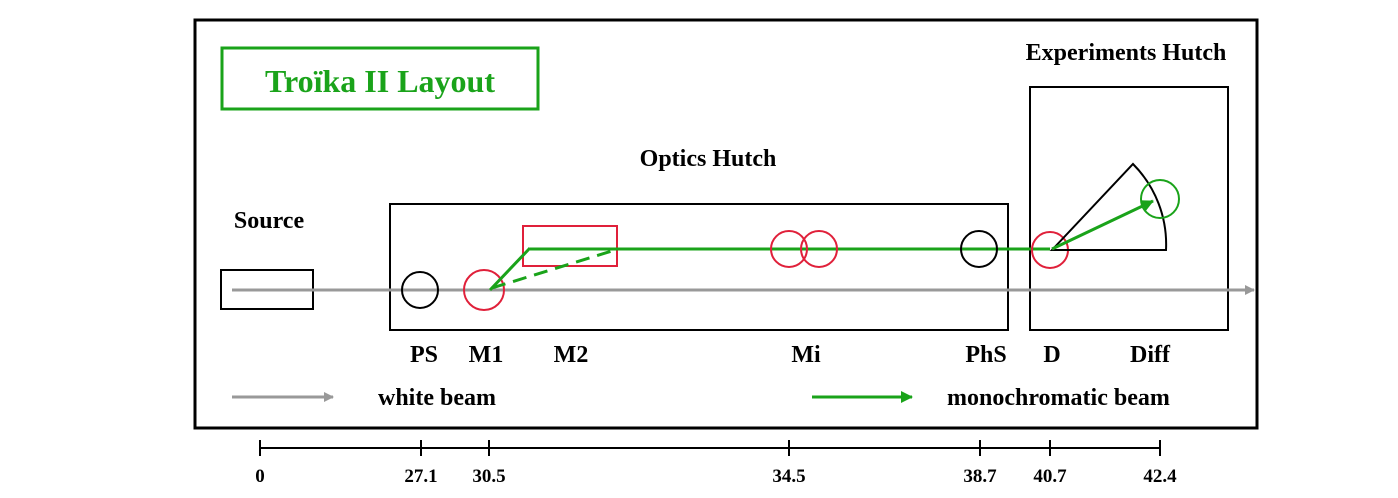 This screenshot has height=498, width=1398. What do you see at coordinates (1160, 476) in the screenshot?
I see `ruler-tick-label: 42.4` at bounding box center [1160, 476].